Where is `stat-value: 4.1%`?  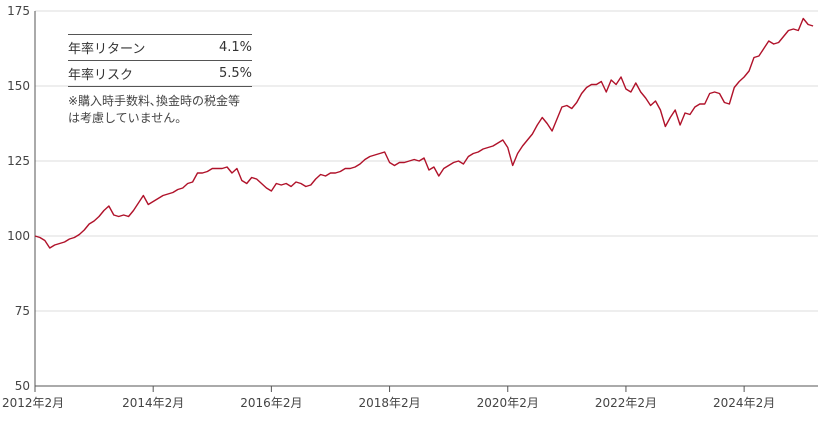
stat-value: 4.1% is located at coordinates (235, 47).